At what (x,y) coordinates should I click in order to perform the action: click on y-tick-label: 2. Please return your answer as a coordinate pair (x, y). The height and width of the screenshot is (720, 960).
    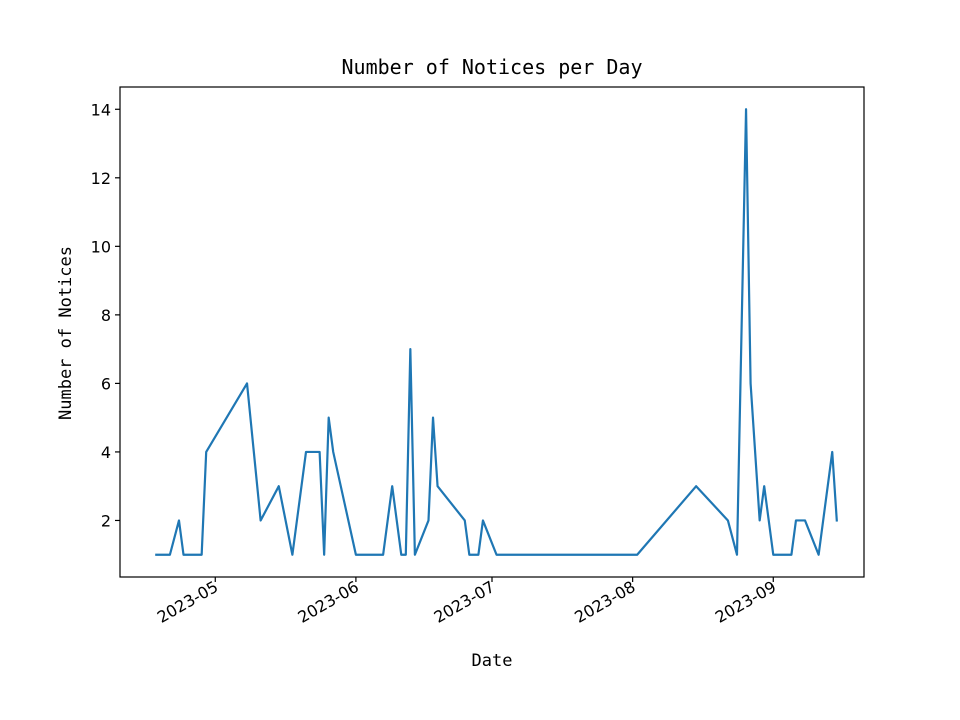
    Looking at the image, I should click on (106, 520).